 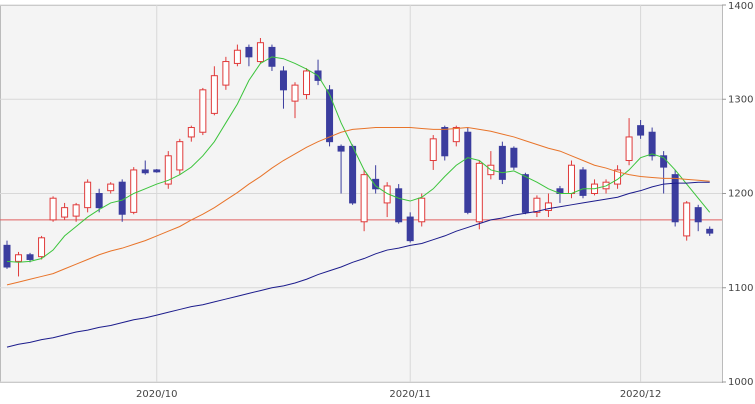 What do you see at coordinates (410, 394) in the screenshot?
I see `x-tick-label: 2020/11` at bounding box center [410, 394].